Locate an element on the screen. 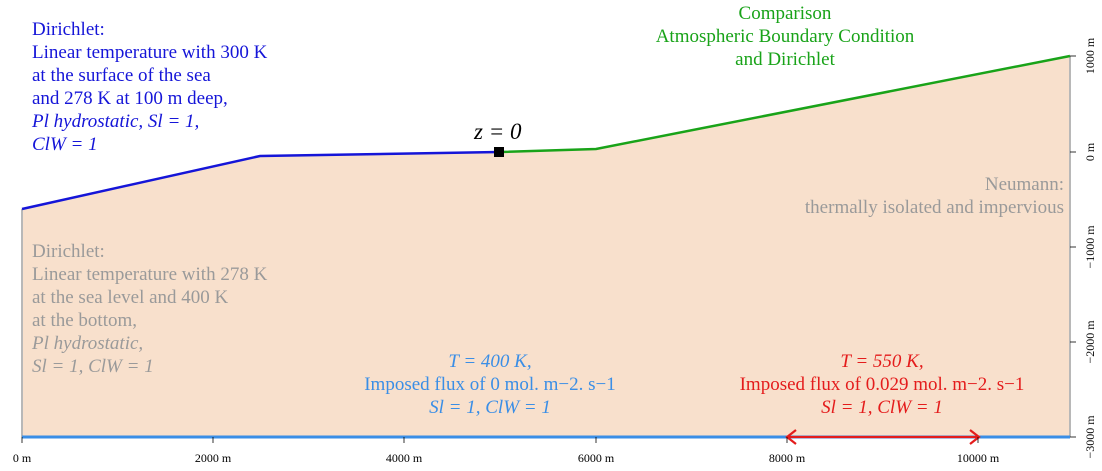 Image resolution: width=1102 pixels, height=471 pixels. dirichlet-side-line: at the bottom, is located at coordinates (85, 320).